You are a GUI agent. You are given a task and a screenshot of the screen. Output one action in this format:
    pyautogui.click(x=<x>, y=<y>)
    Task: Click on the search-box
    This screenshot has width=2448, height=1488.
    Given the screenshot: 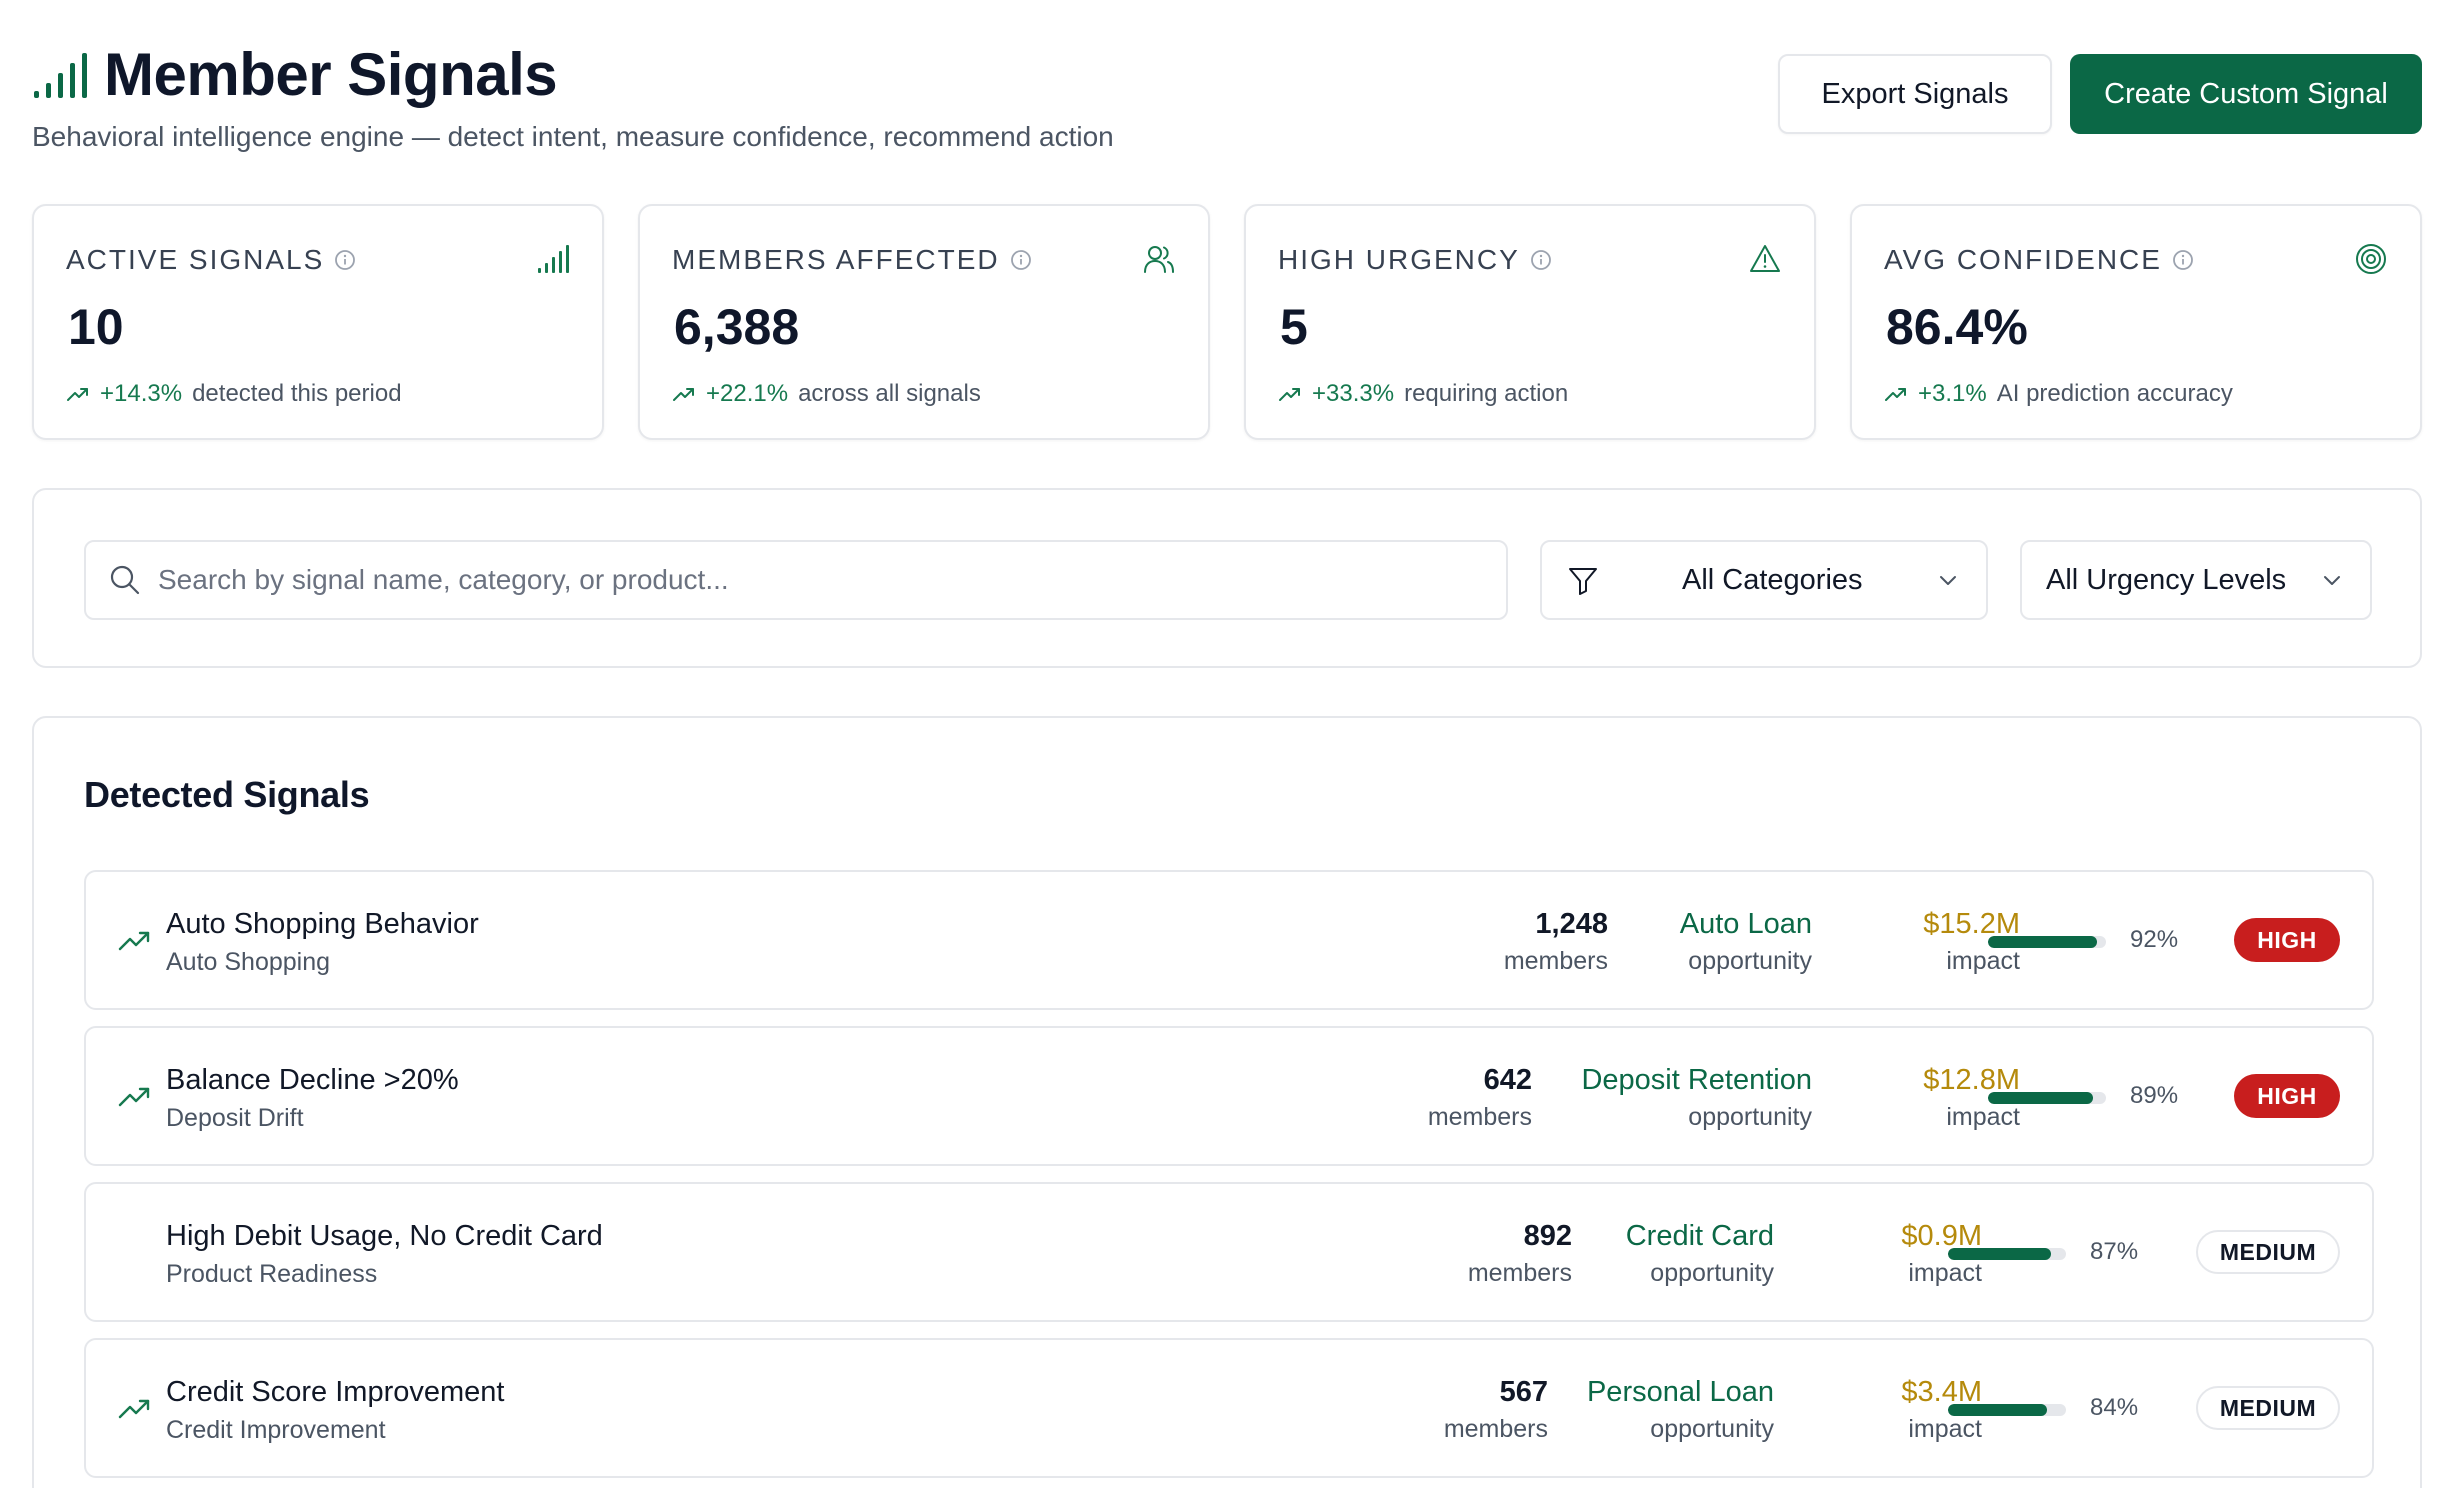 What is the action you would take?
    pyautogui.click(x=796, y=580)
    